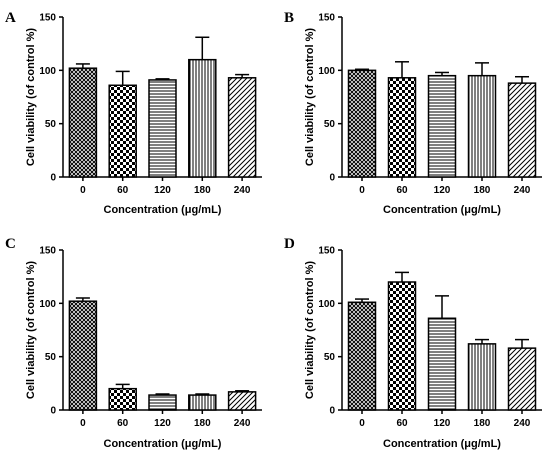 Image resolution: width=550 pixels, height=455 pixels. I want to click on panel-letter: D, so click(289, 244).